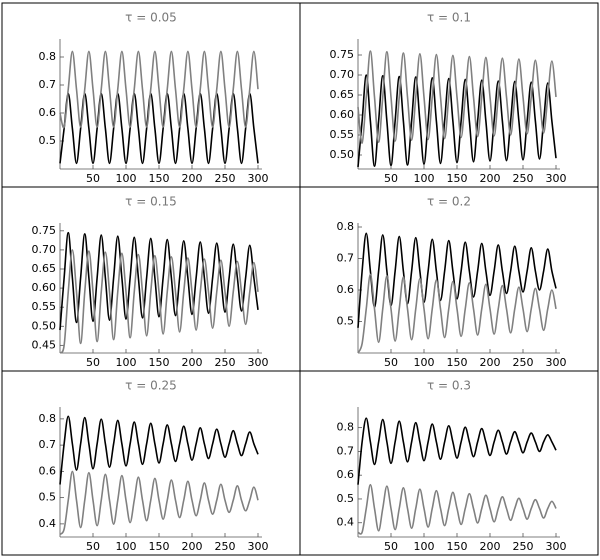  Describe the element at coordinates (44, 344) in the screenshot. I see `y-tick-label: 0.45` at that location.